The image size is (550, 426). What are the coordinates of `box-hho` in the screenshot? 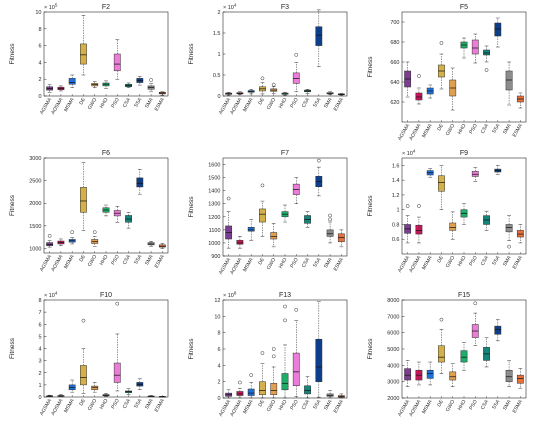 It's located at (464, 356).